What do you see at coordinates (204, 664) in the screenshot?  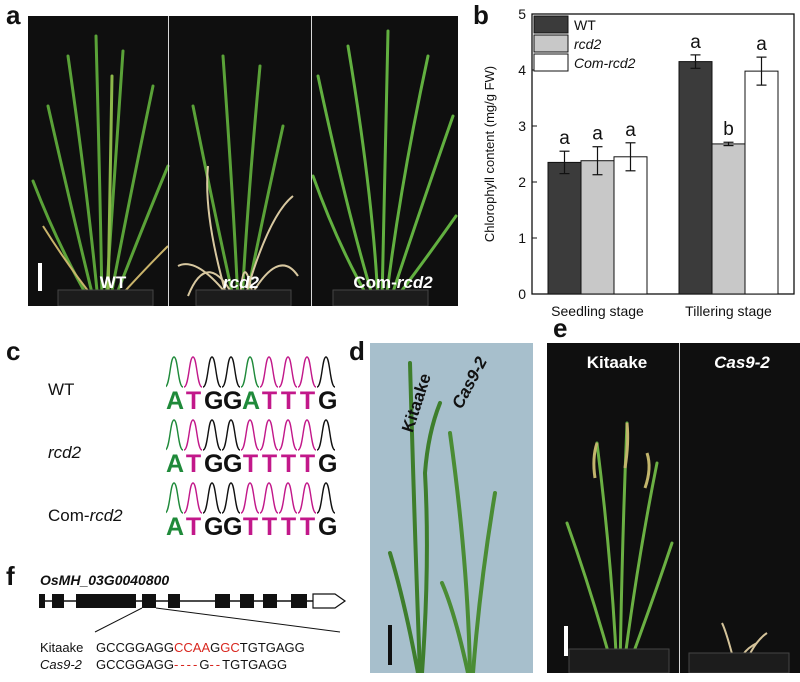 I see `cas9-seq-c: G` at bounding box center [204, 664].